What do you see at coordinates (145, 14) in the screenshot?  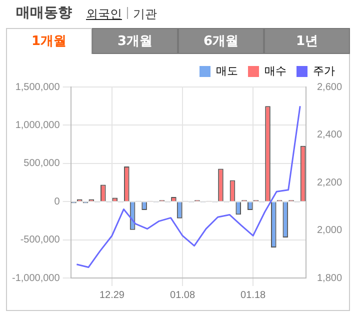 I see `text: 기관` at bounding box center [145, 14].